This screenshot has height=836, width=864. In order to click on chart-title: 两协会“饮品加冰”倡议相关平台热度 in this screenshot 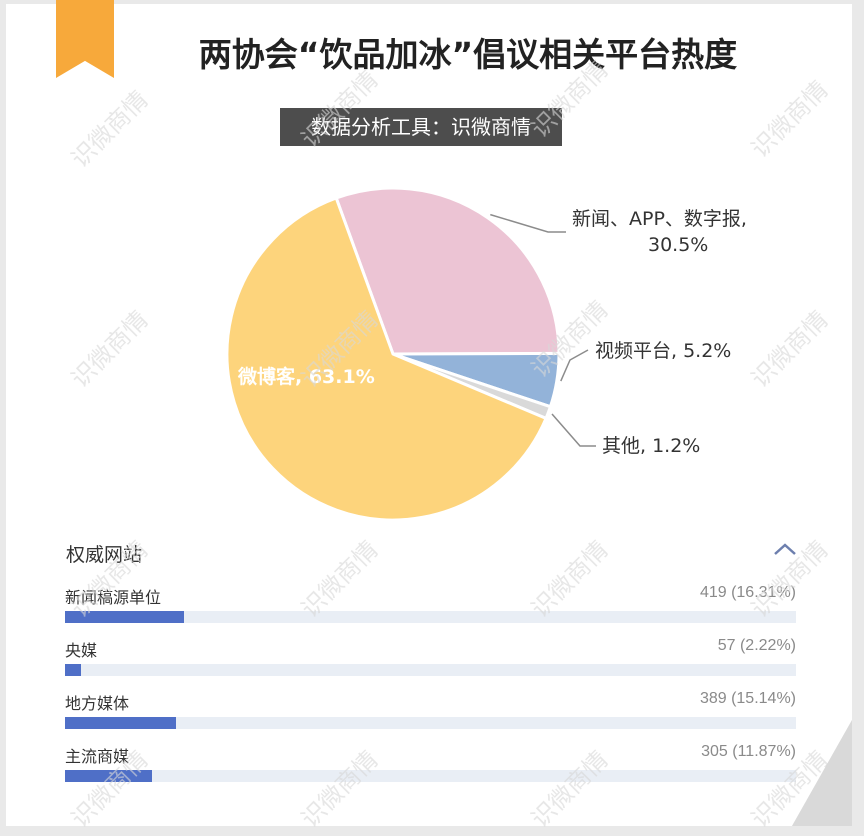, I will do `click(468, 54)`.